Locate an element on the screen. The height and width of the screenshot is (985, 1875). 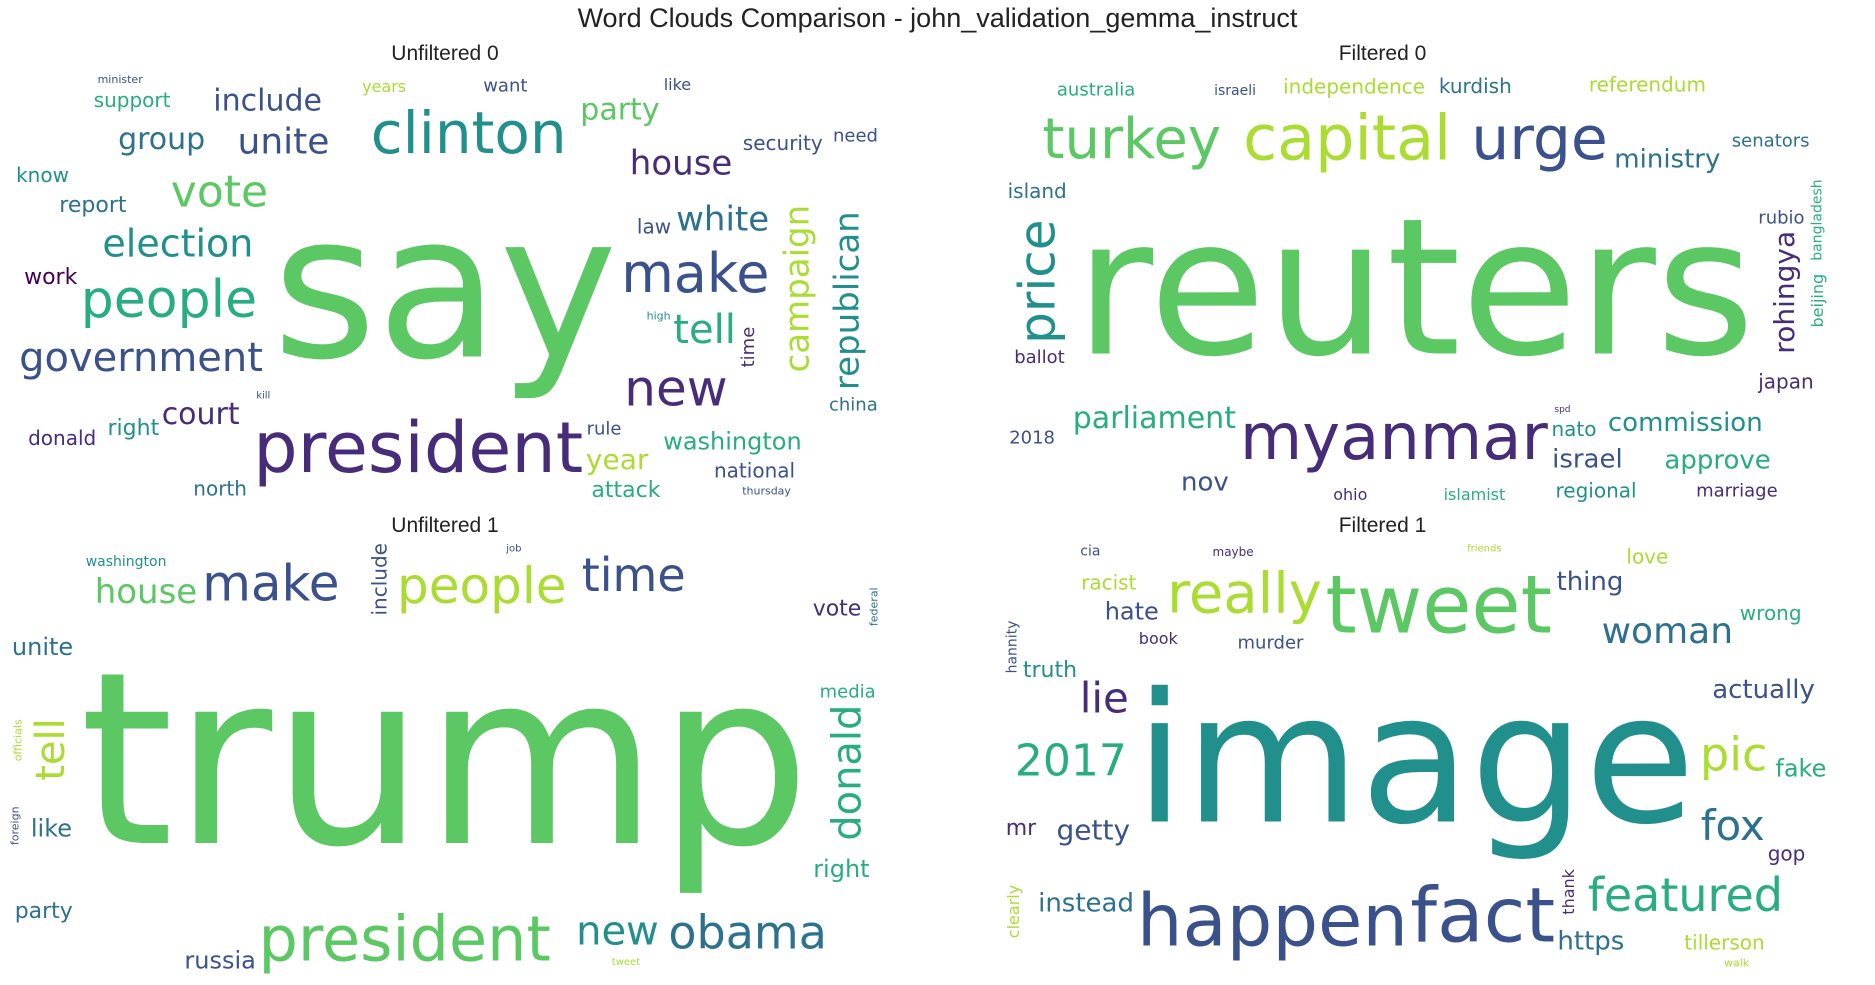
word-reuters: reuters is located at coordinates (1415, 288).